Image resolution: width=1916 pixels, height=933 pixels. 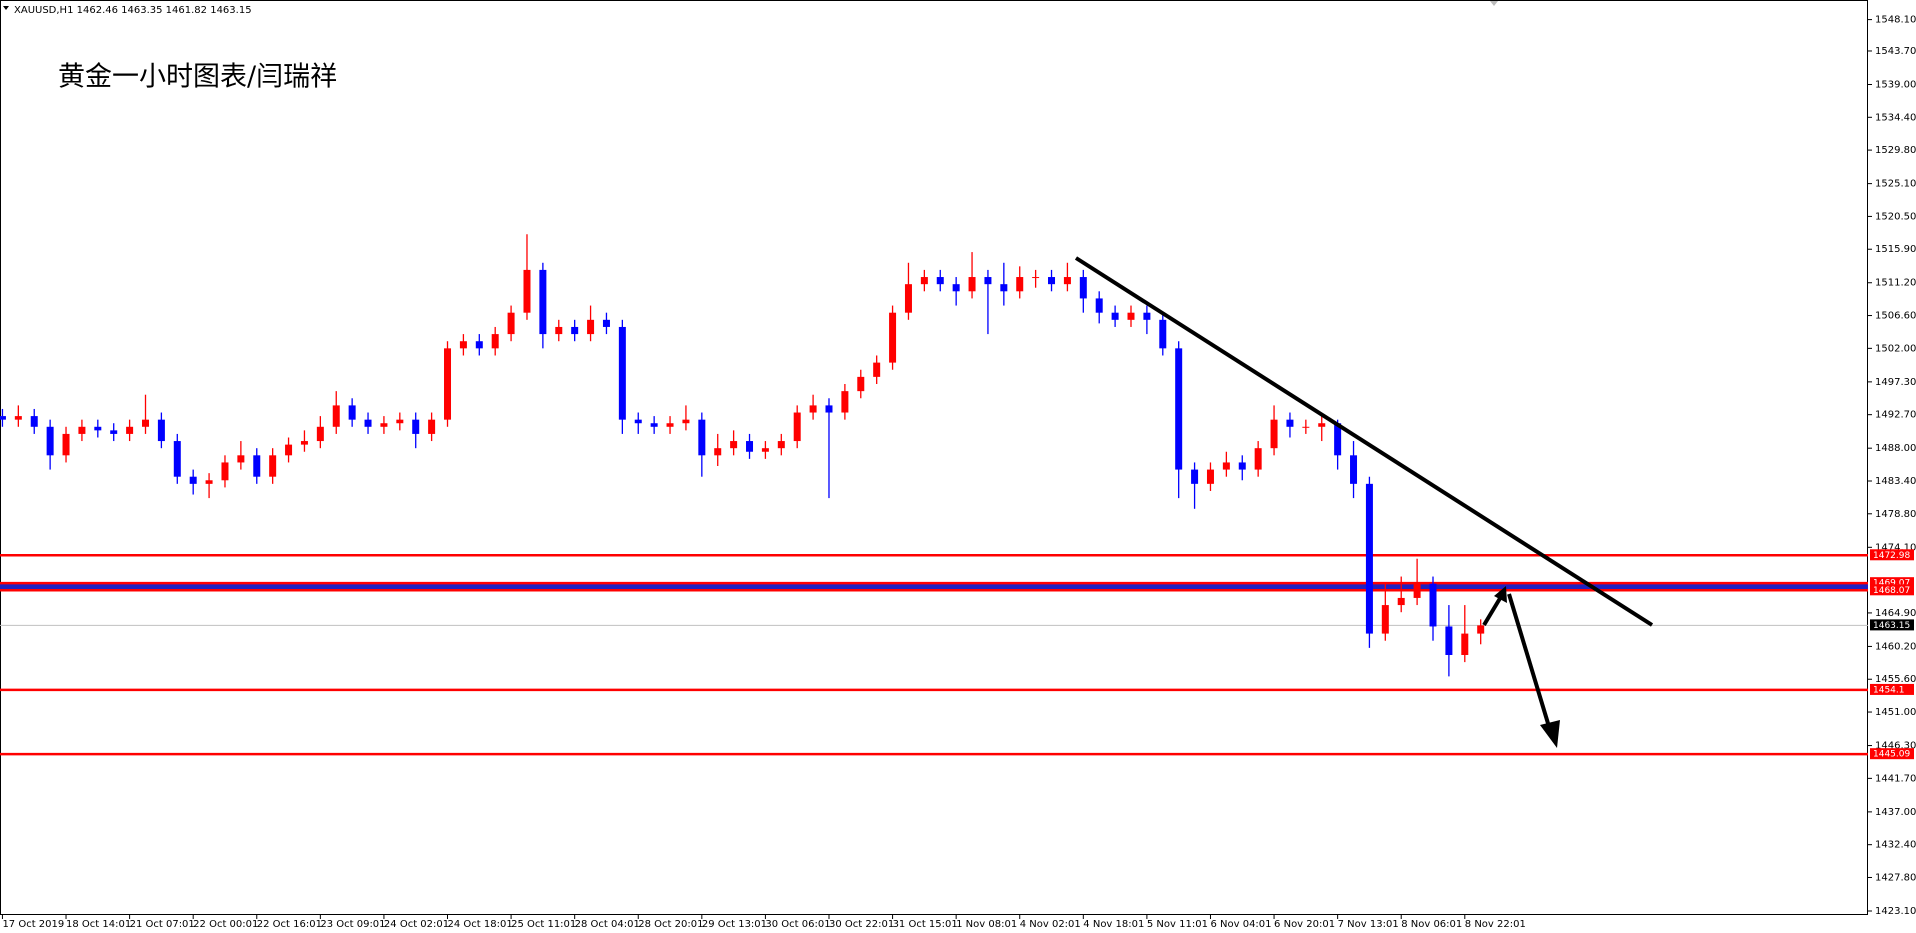 What do you see at coordinates (1895, 283) in the screenshot?
I see `y-tick-label: 1511.20` at bounding box center [1895, 283].